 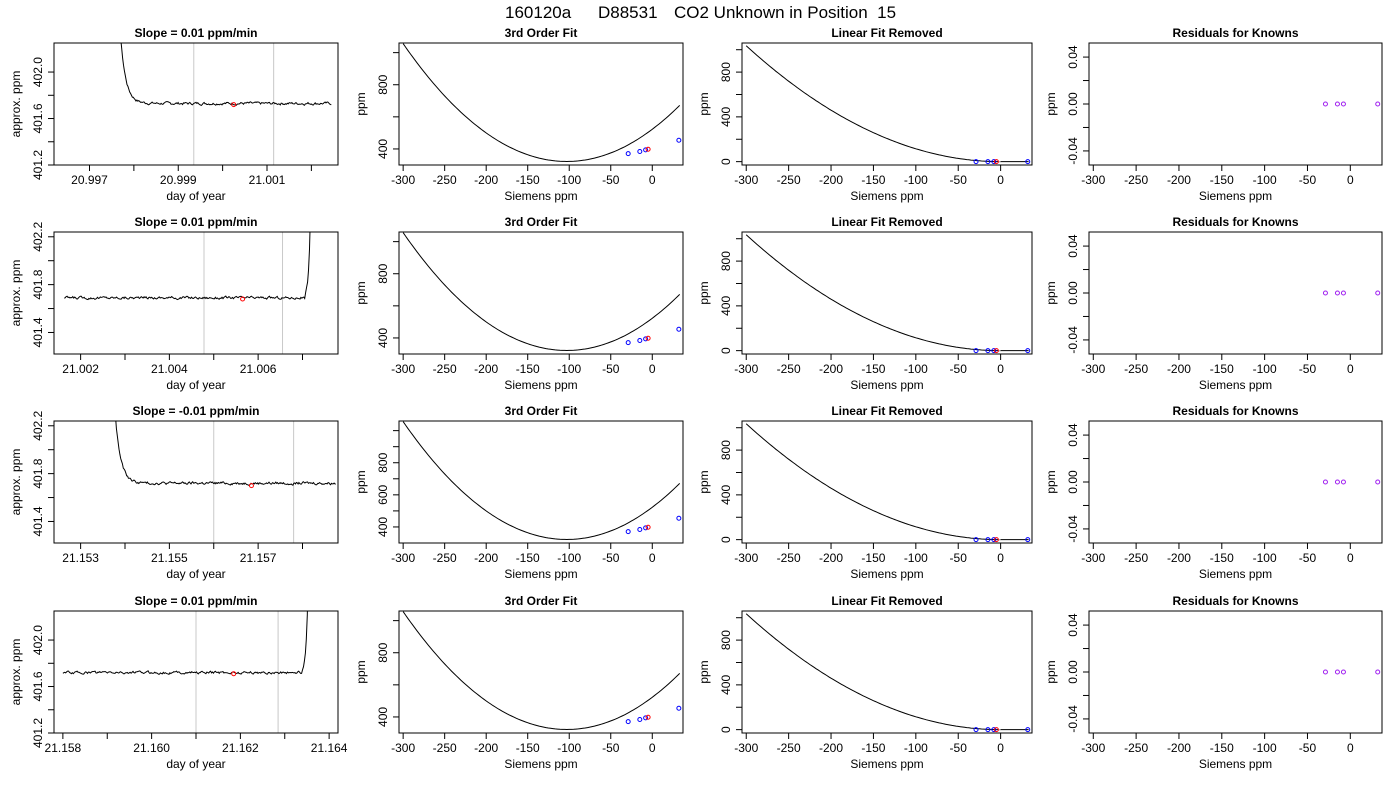 What do you see at coordinates (63, 748) in the screenshot?
I see `x-tick-label: 21.158` at bounding box center [63, 748].